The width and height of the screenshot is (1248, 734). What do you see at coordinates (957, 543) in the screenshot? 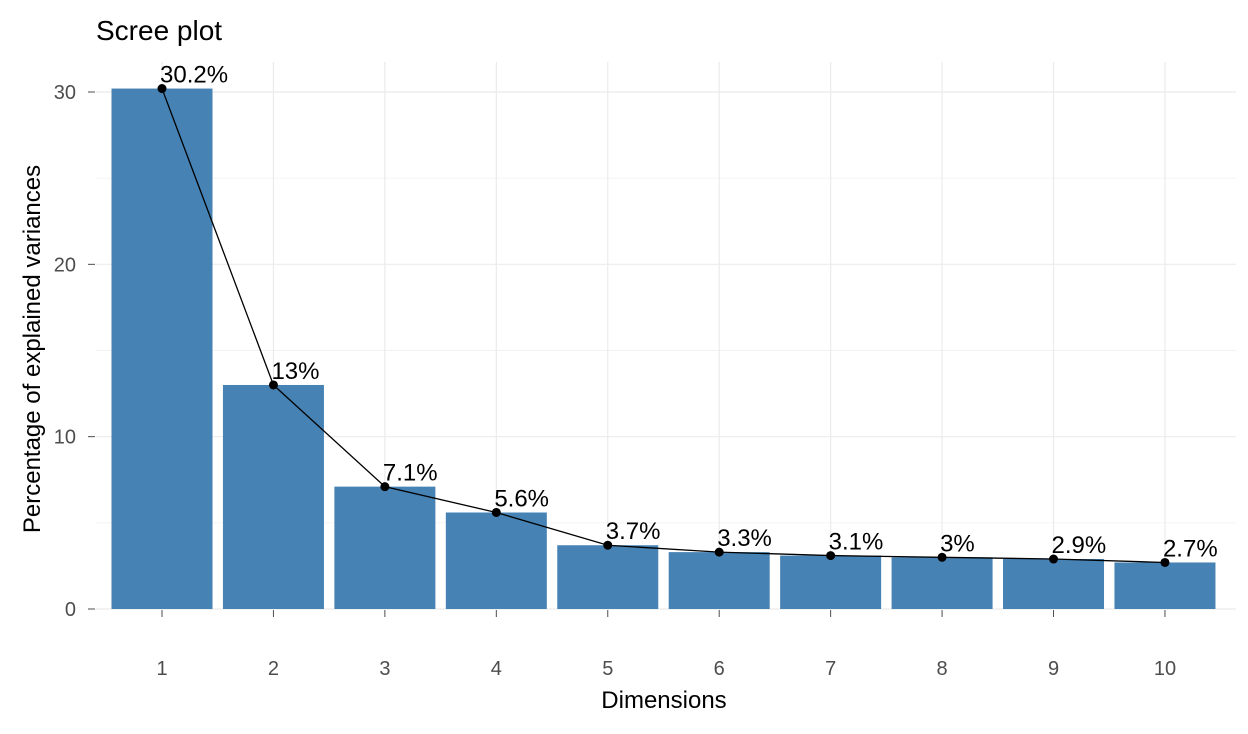
I see `data-label-8: 3%` at bounding box center [957, 543].